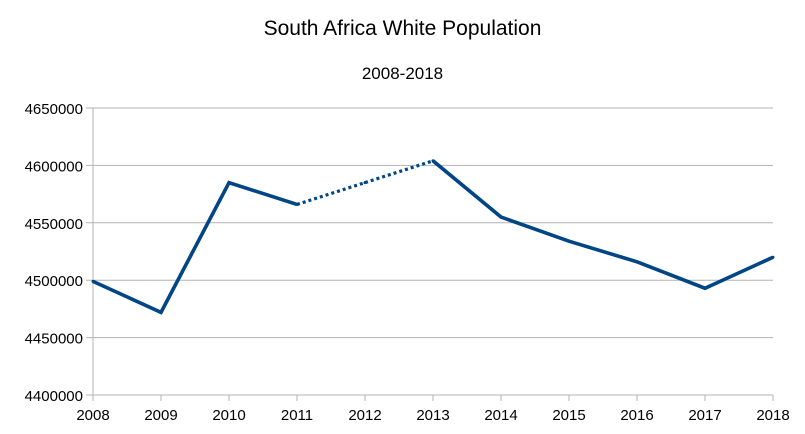 This screenshot has height=434, width=805. Describe the element at coordinates (568, 415) in the screenshot. I see `x-tick-label: 2015` at that location.